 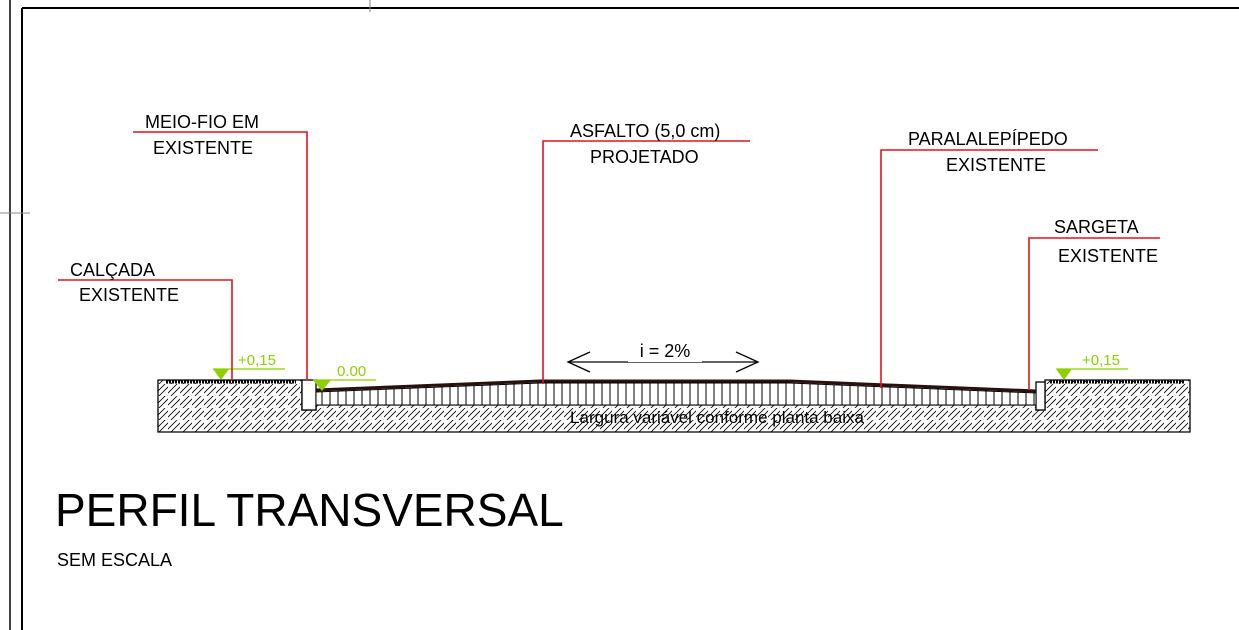 What do you see at coordinates (203, 148) in the screenshot?
I see `callout-meio-fio-line2: EXISTENTE` at bounding box center [203, 148].